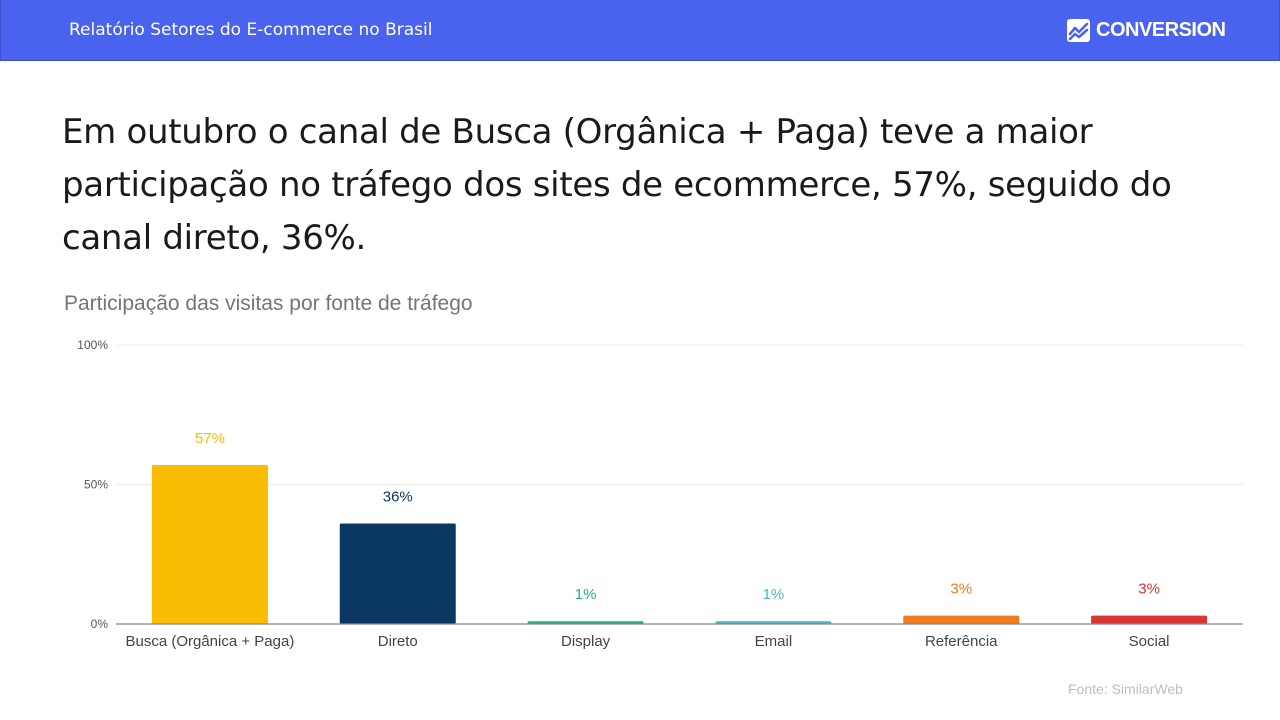 Image resolution: width=1280 pixels, height=720 pixels. Describe the element at coordinates (1161, 29) in the screenshot. I see `logo-text: CONVERSION` at that location.